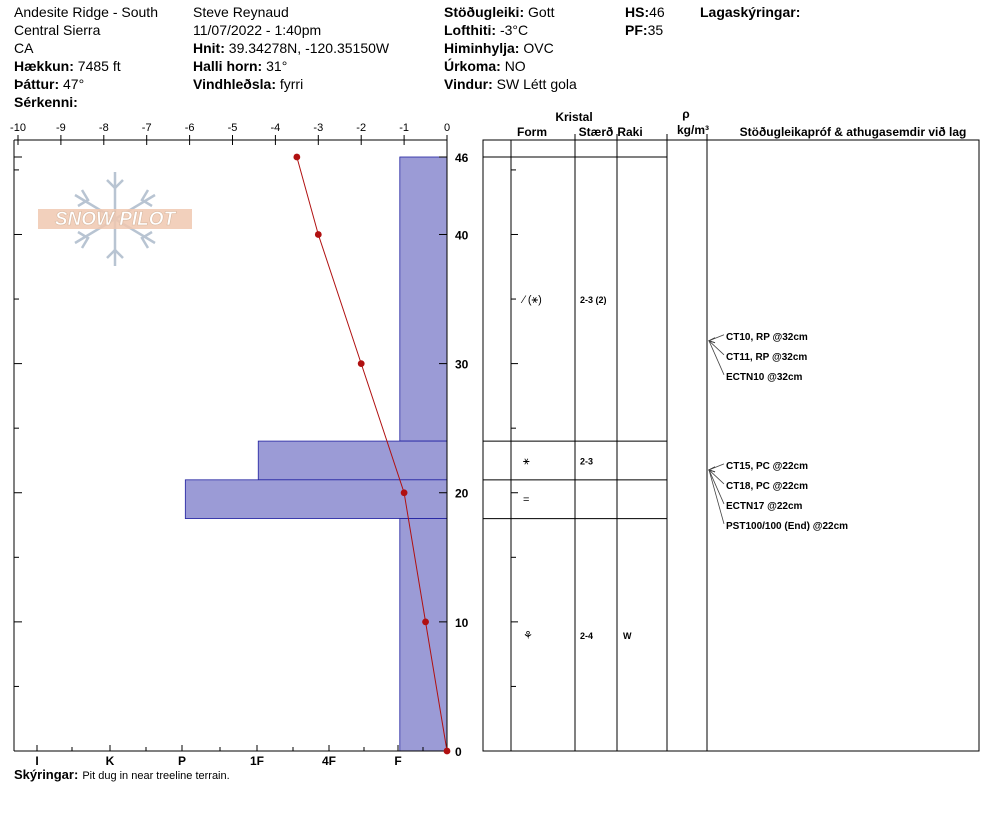 The image size is (994, 840). I want to click on elevation: Hækkun: 7485 ft, so click(86, 66).